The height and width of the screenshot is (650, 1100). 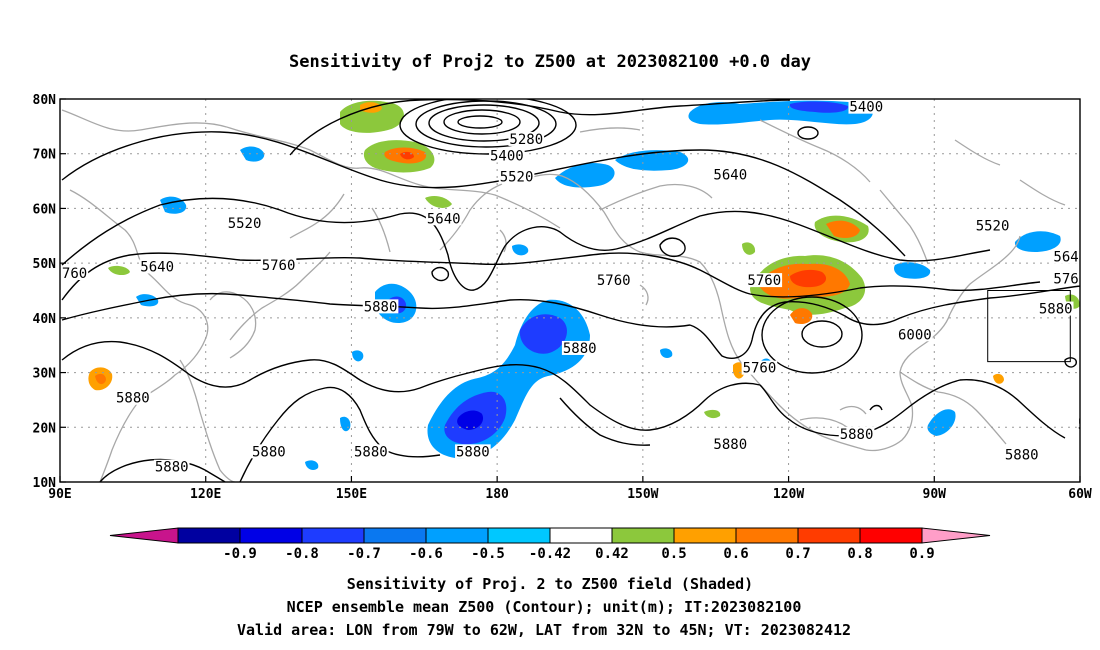 I want to click on contour-label-9: 760, so click(x=74, y=274).